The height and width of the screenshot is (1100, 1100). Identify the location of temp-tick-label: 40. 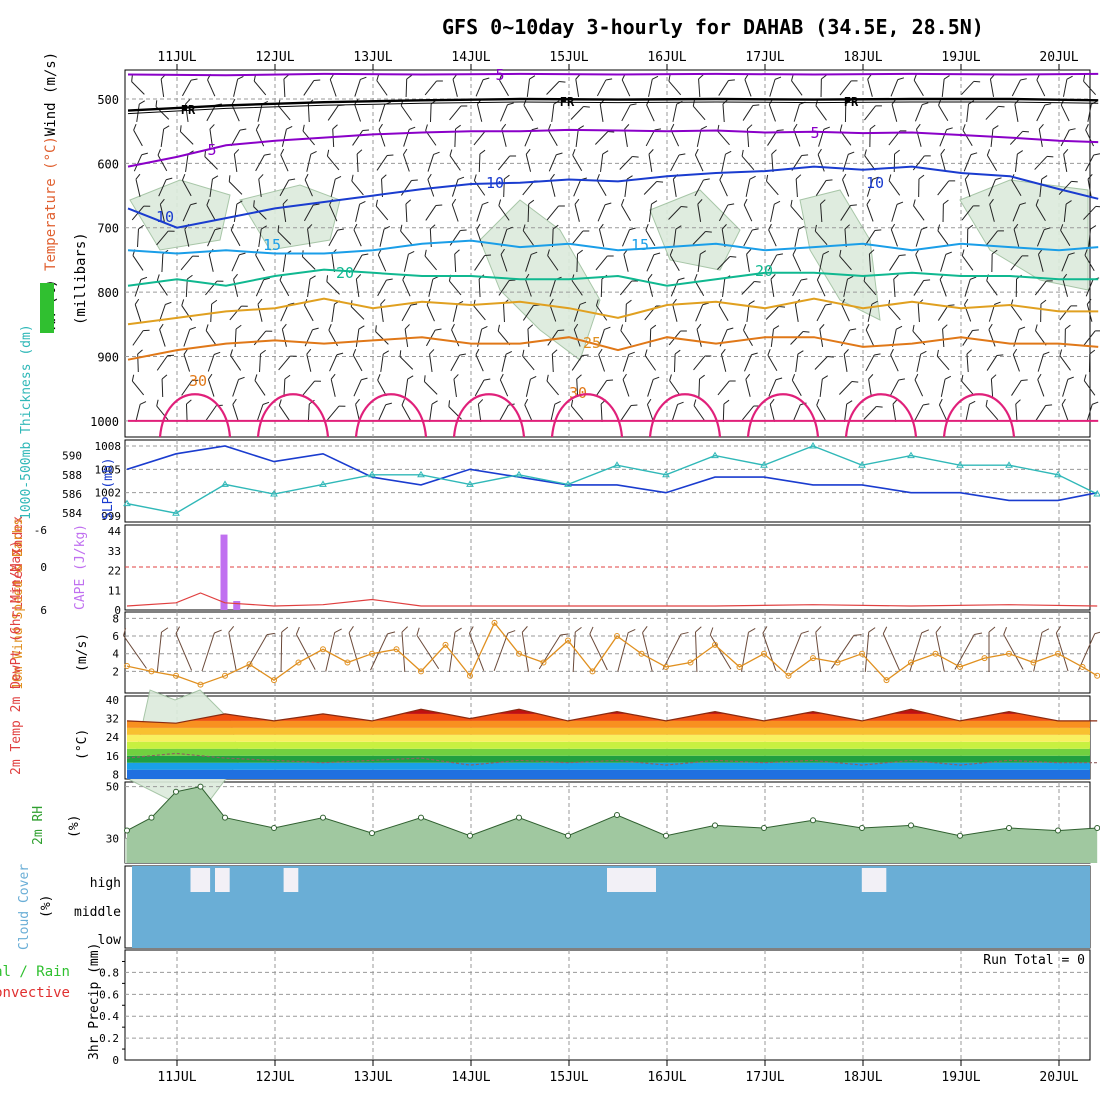
(112, 700).